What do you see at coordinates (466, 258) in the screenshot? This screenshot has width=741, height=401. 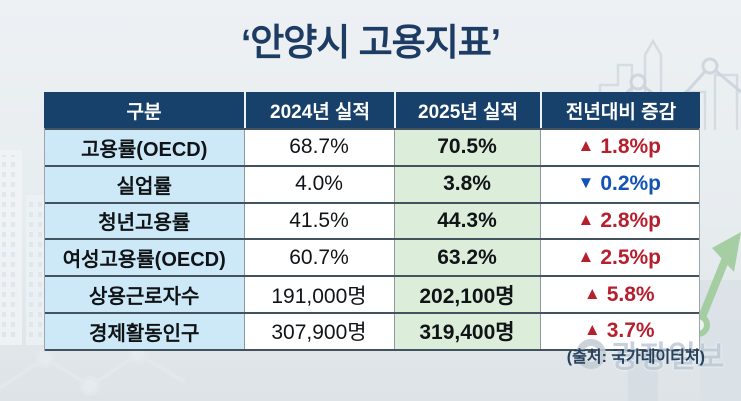 I see `value-2025: 63.2%` at bounding box center [466, 258].